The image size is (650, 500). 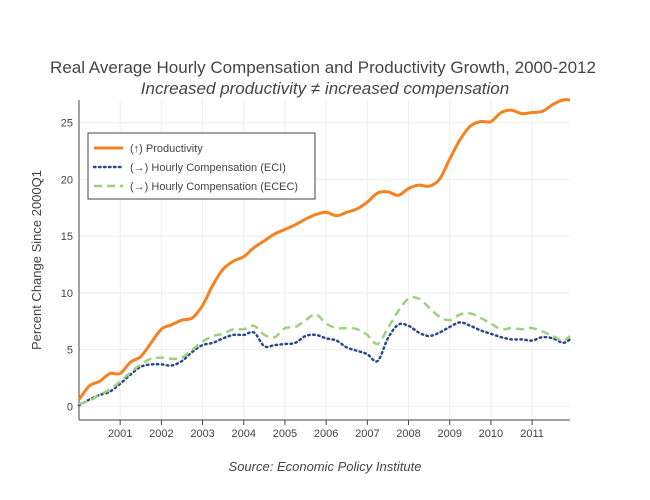 I want to click on y-tick-label: 15, so click(x=67, y=237).